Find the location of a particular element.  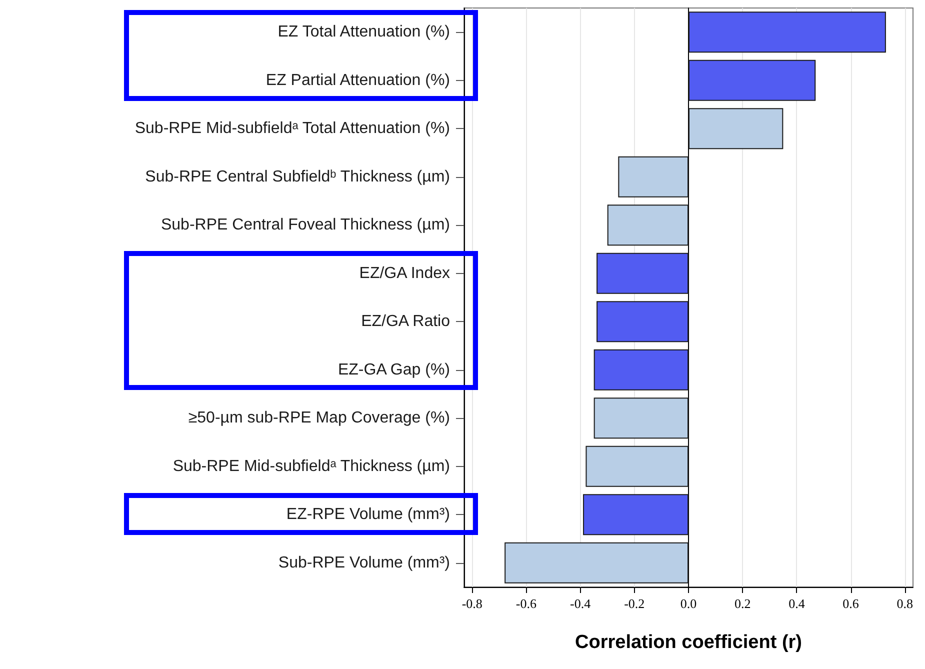

x-tick-label: 0.6 is located at coordinates (851, 603).